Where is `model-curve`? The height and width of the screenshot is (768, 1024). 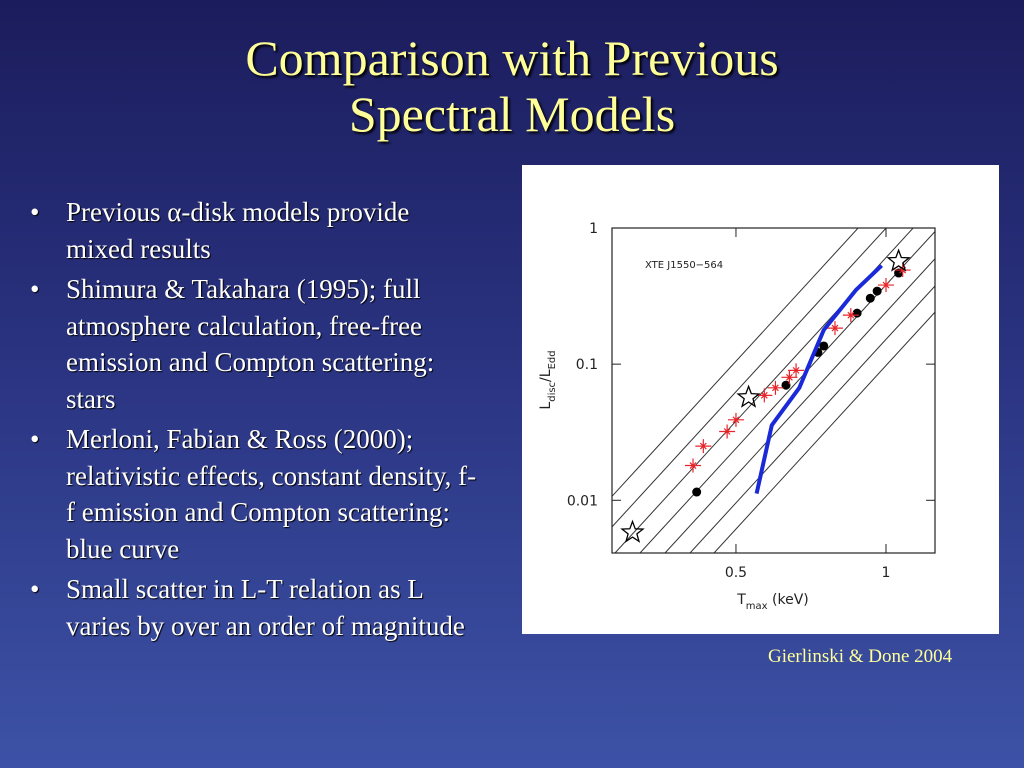 model-curve is located at coordinates (819, 379).